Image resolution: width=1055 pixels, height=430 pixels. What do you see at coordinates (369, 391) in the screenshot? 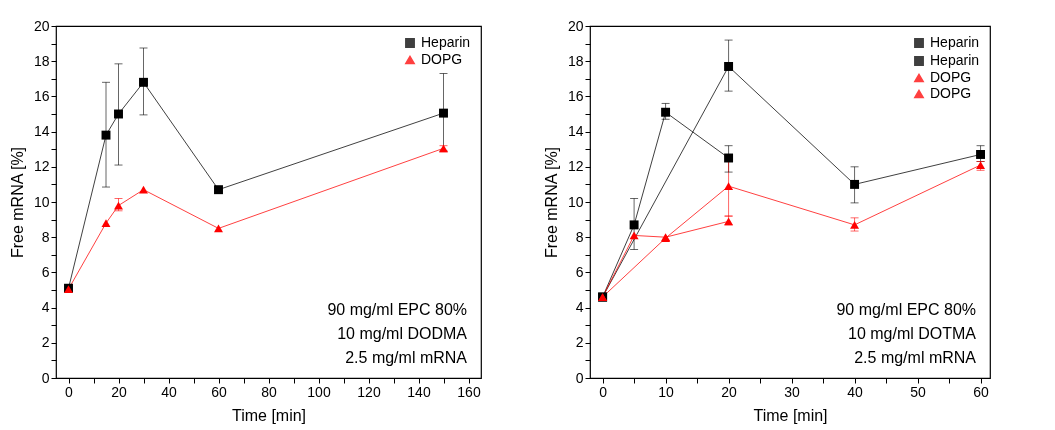
I see `x-tick-label: 120` at bounding box center [369, 391].